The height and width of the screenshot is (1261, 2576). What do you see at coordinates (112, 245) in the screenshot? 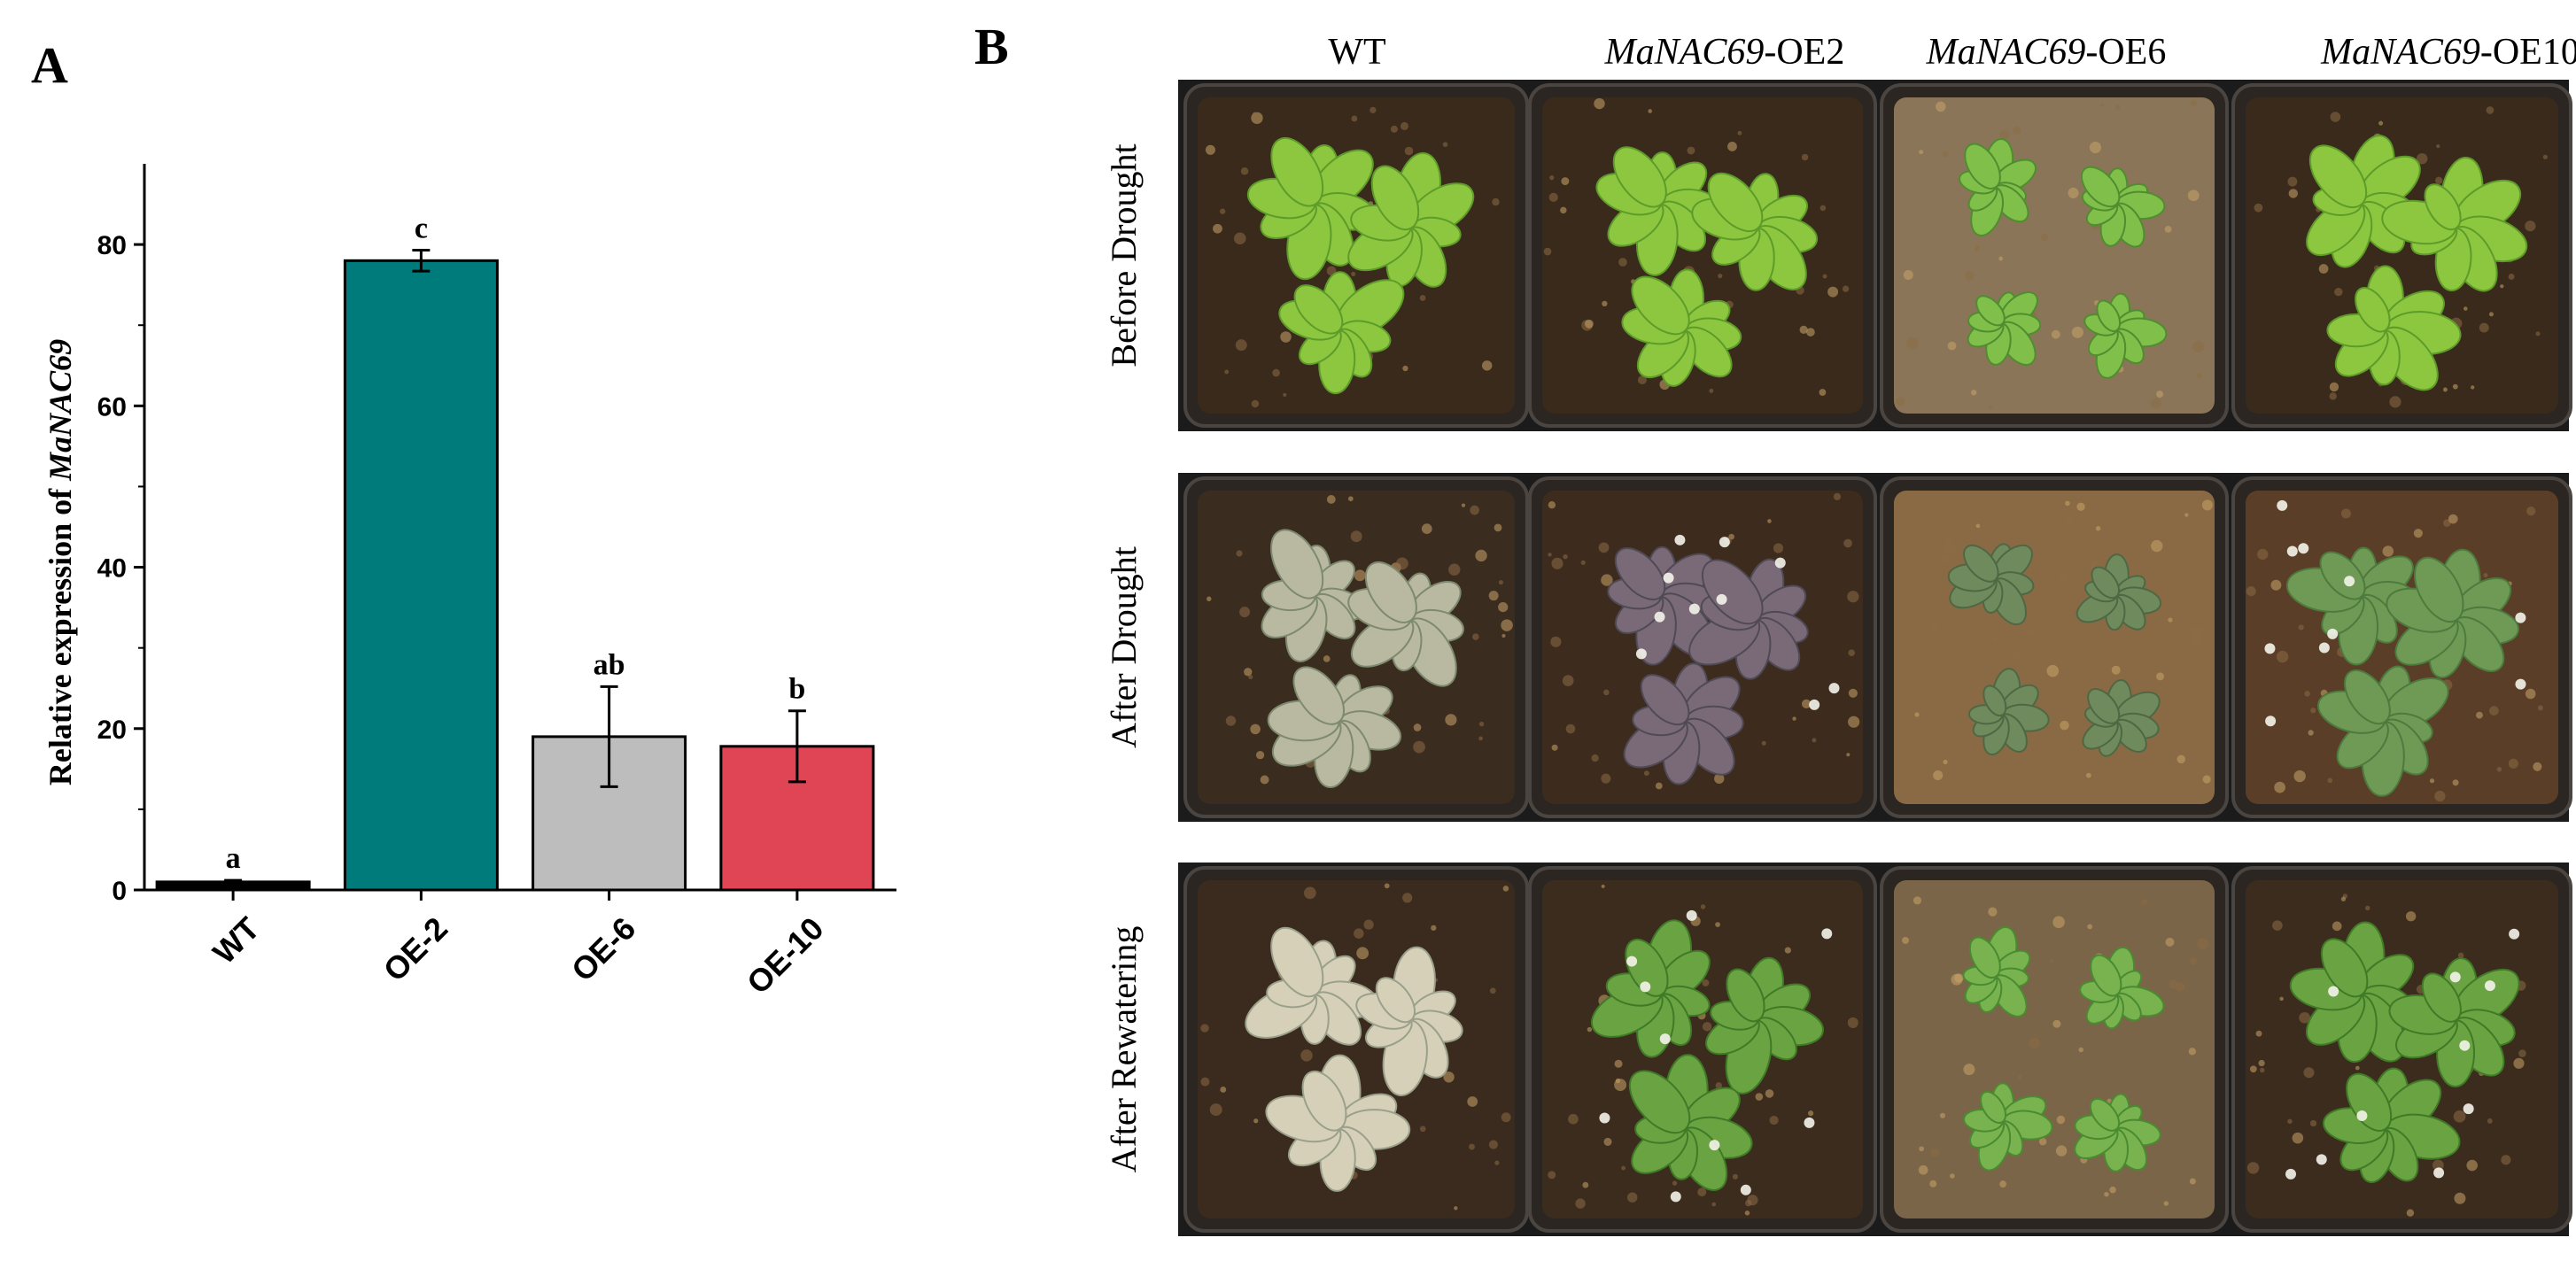
I see `y-tick-label: 80` at bounding box center [112, 245].